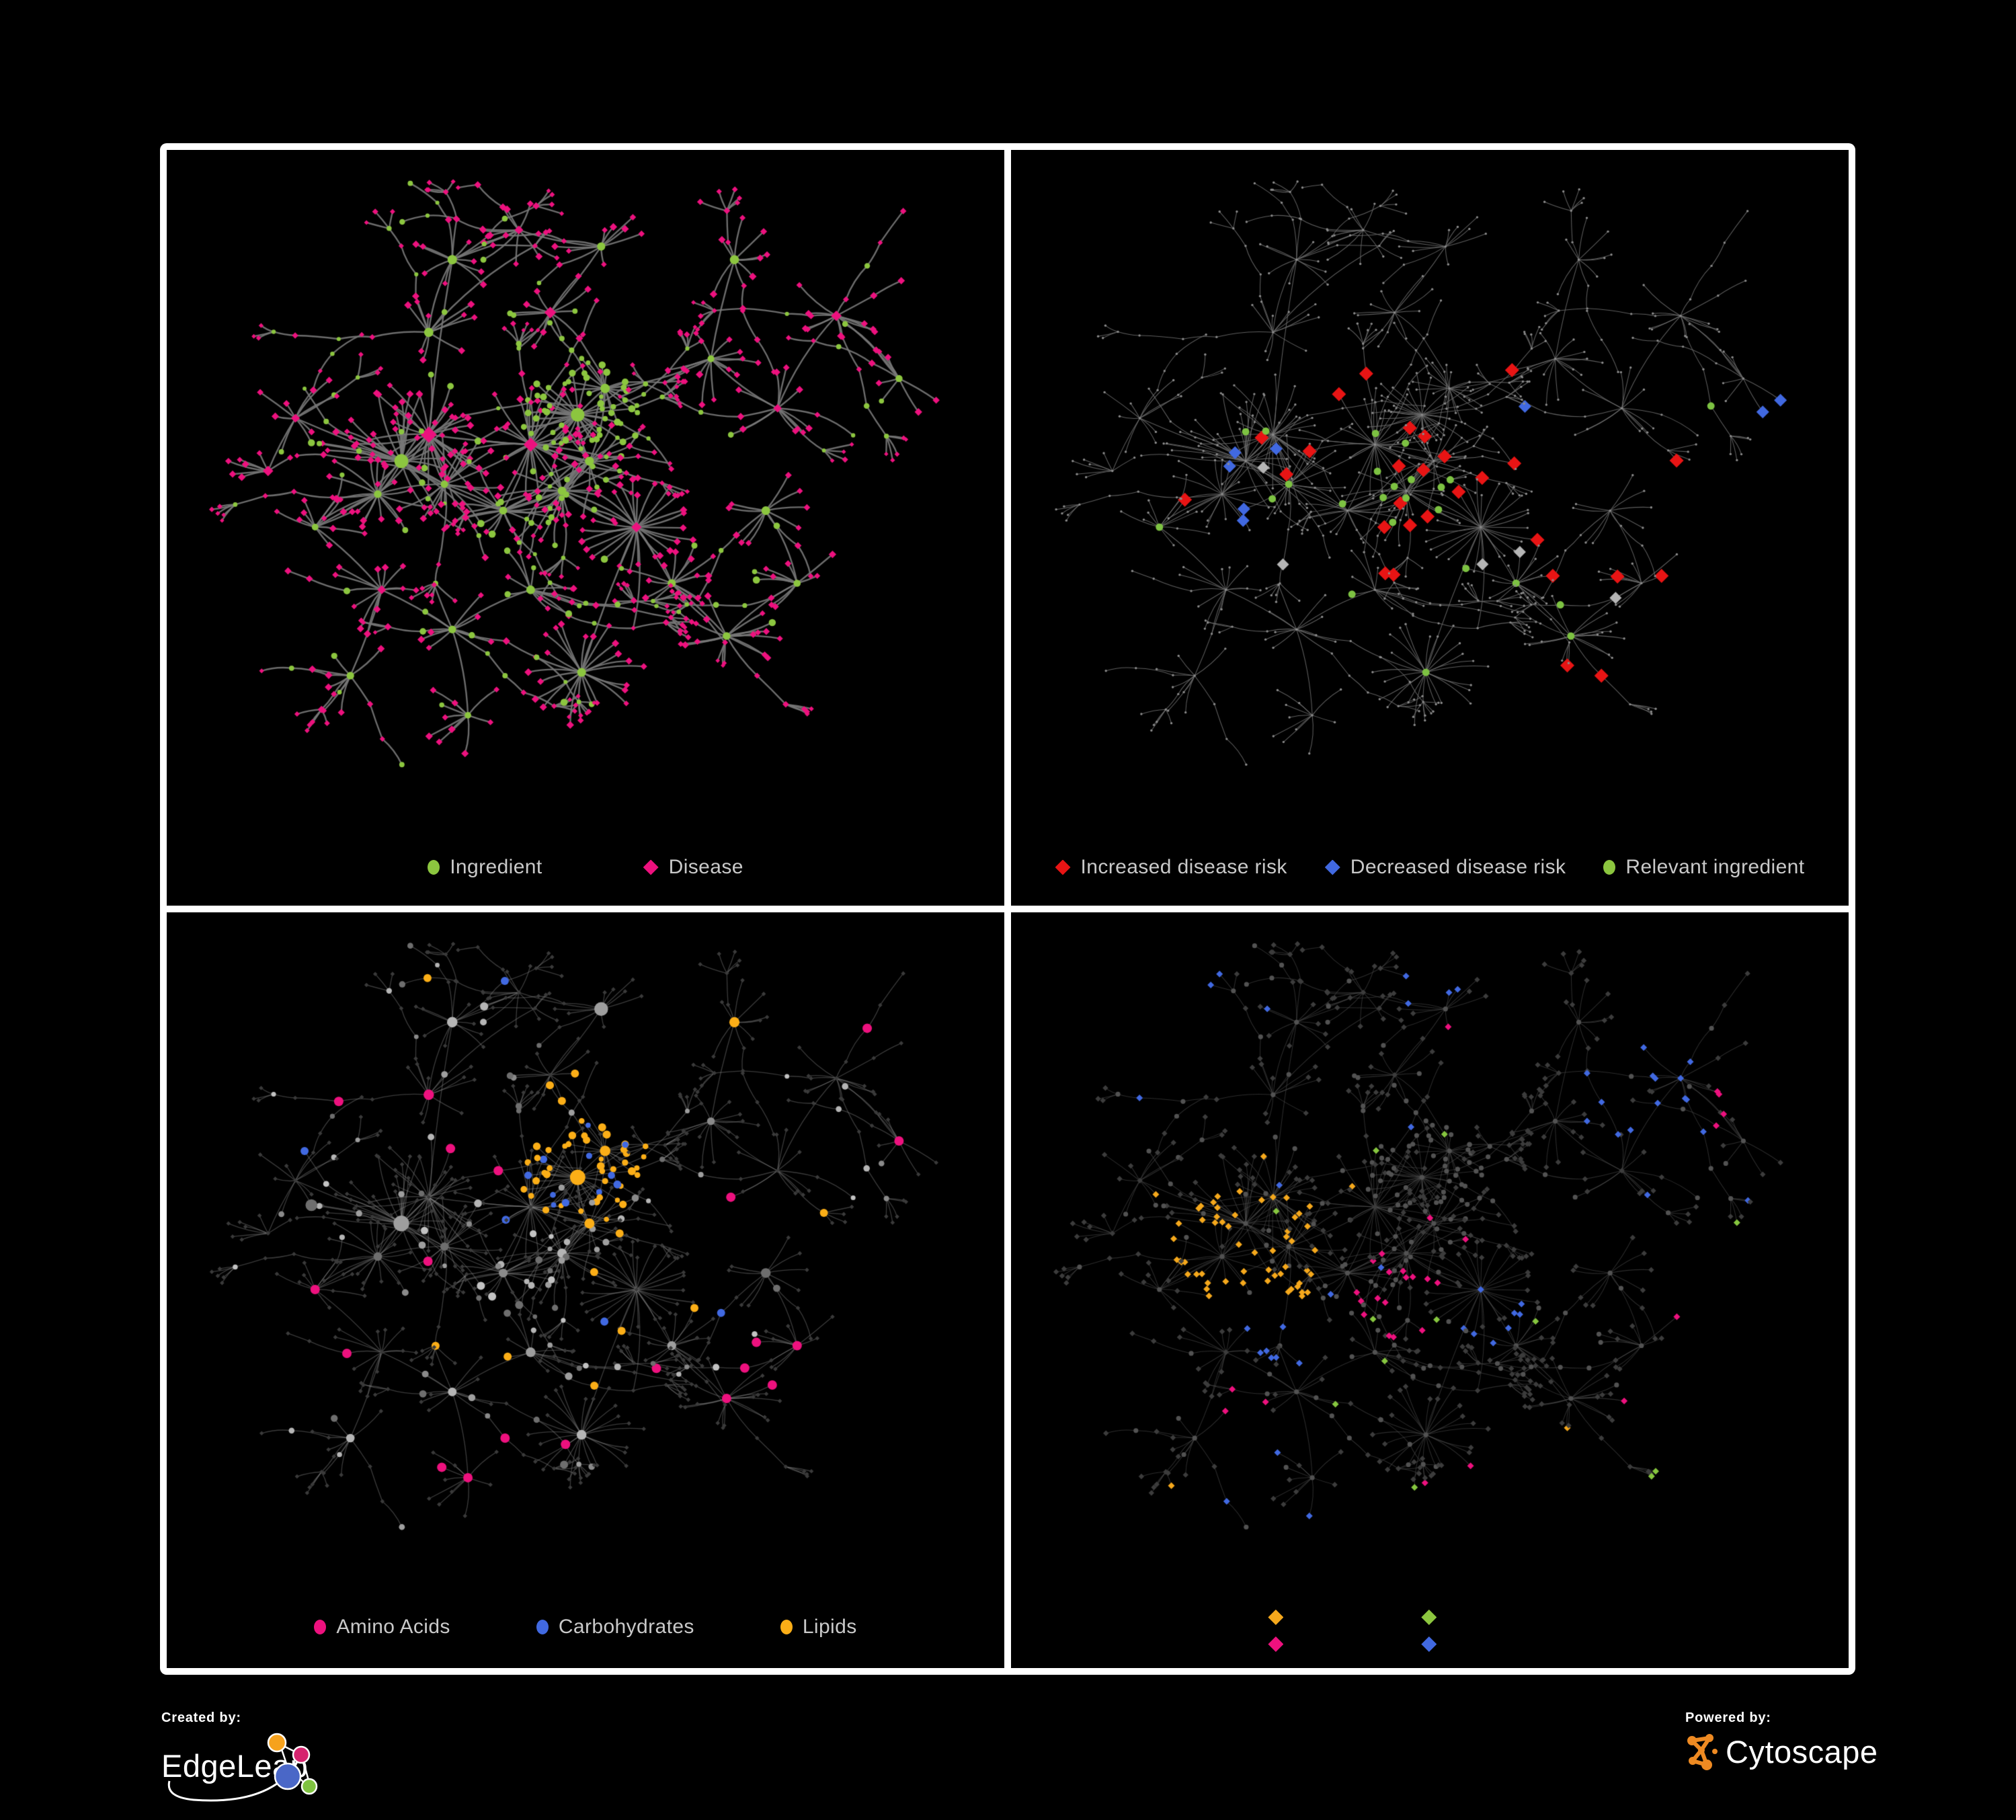 Image resolution: width=2016 pixels, height=1820 pixels. I want to click on cancers-diamond-icon, so click(1276, 1644).